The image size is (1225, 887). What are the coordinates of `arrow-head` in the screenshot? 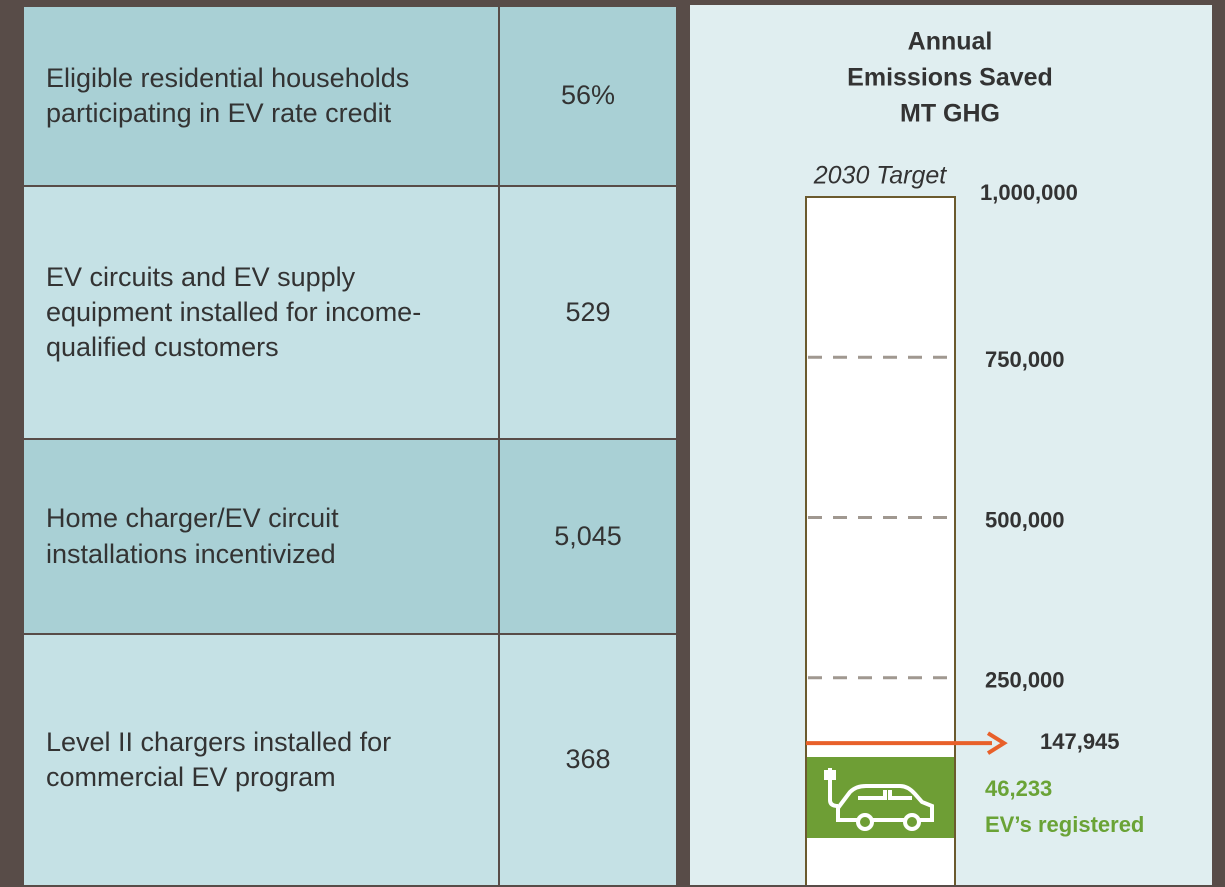 It's located at (997, 743).